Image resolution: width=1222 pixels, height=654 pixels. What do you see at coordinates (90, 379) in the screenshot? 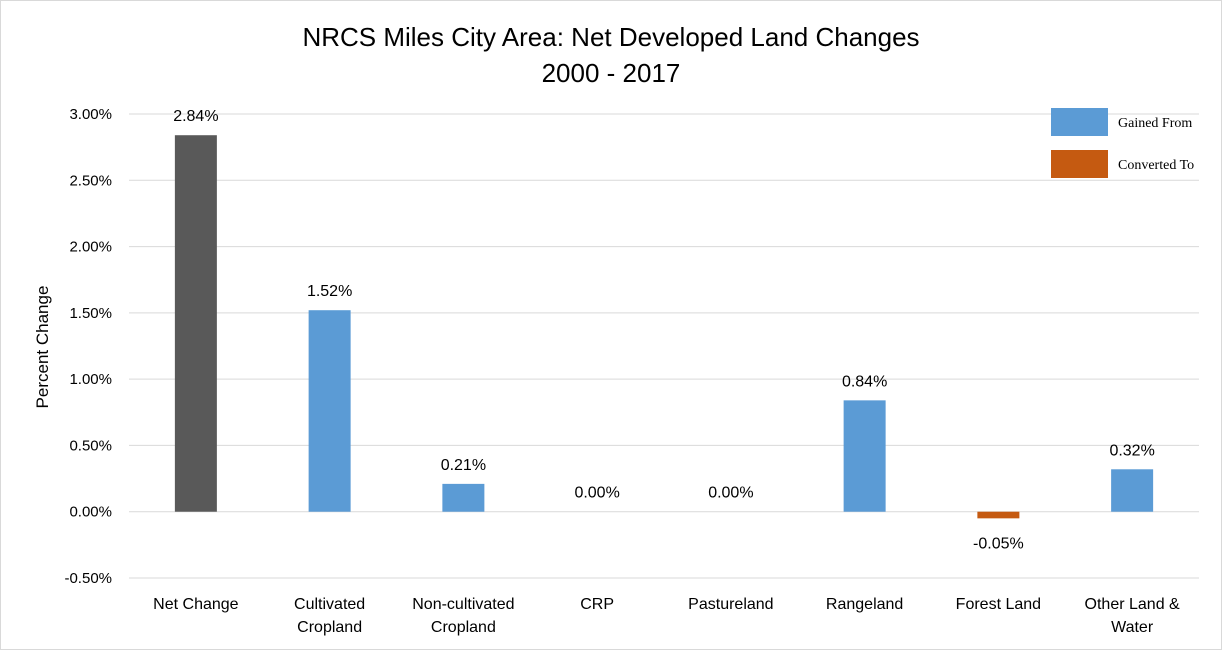
I see `y-tick-label: 1.00%` at bounding box center [90, 379].